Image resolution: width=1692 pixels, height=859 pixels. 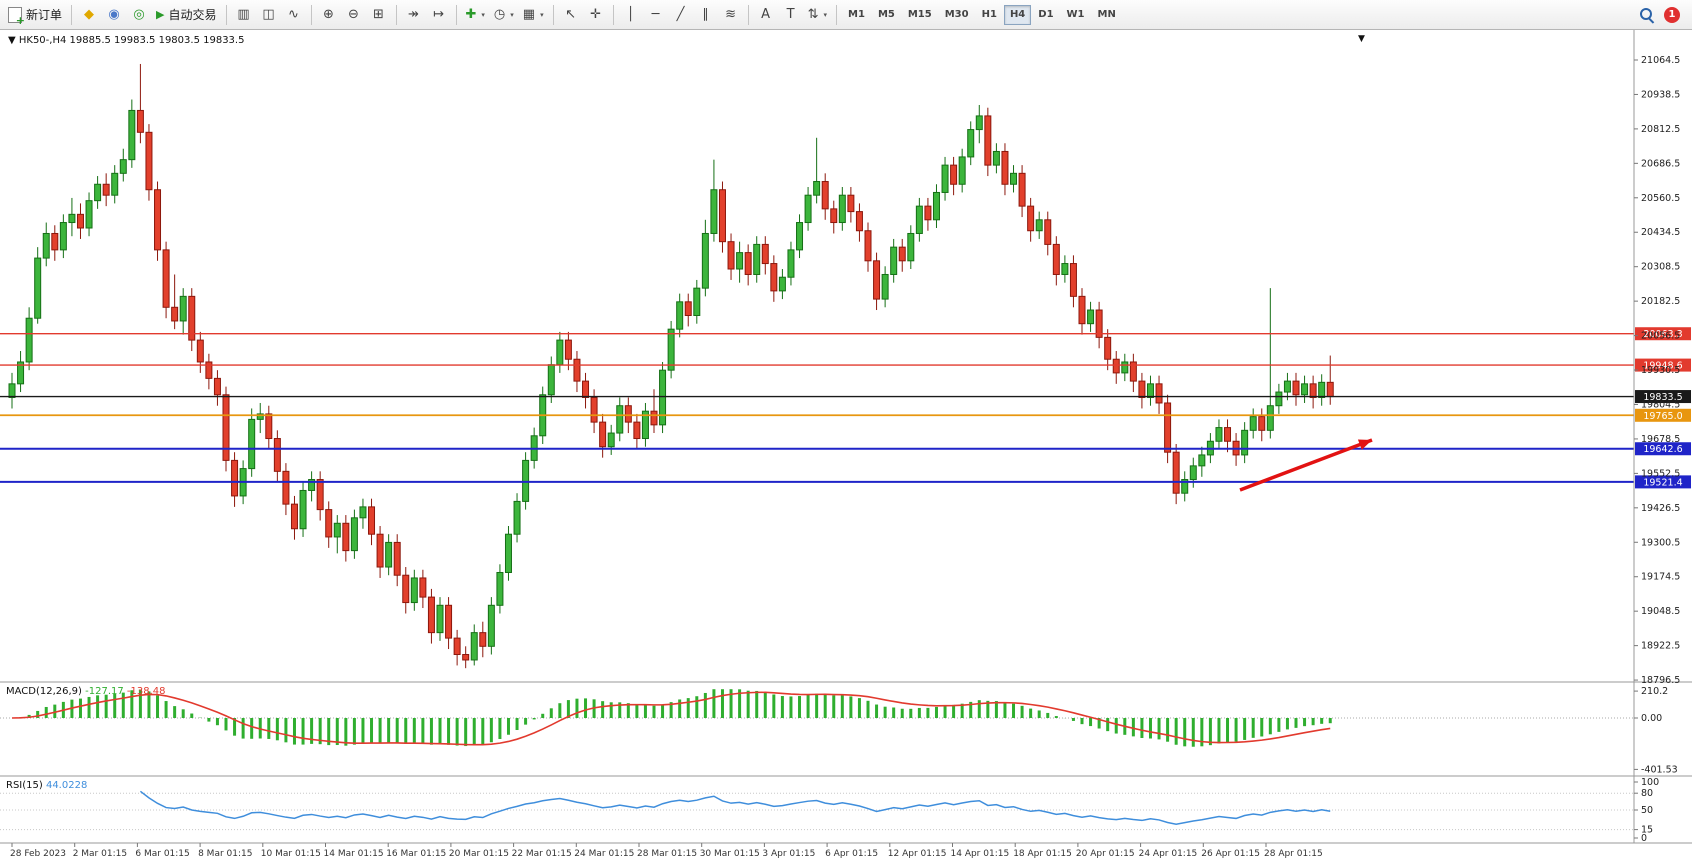 I want to click on line-chart-button: ∿, so click(x=294, y=15).